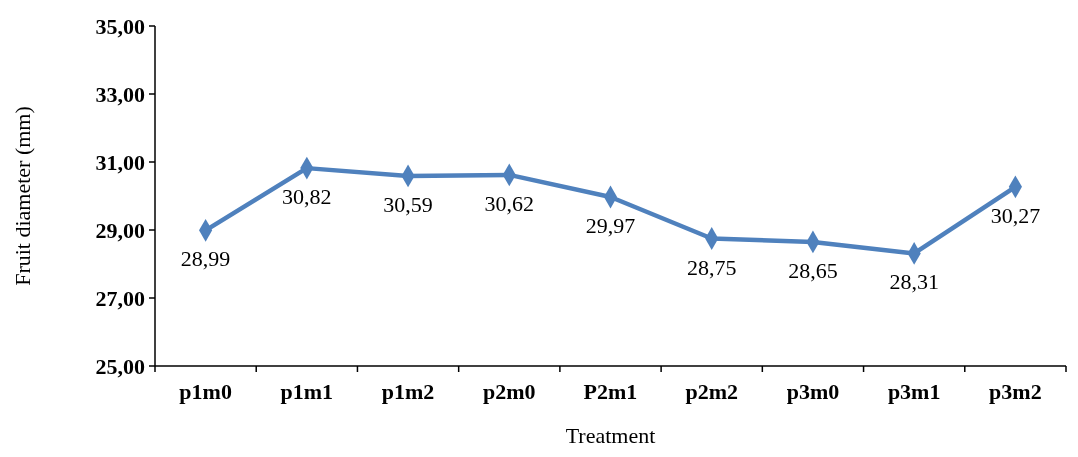  I want to click on data-label: 30,82, so click(307, 197).